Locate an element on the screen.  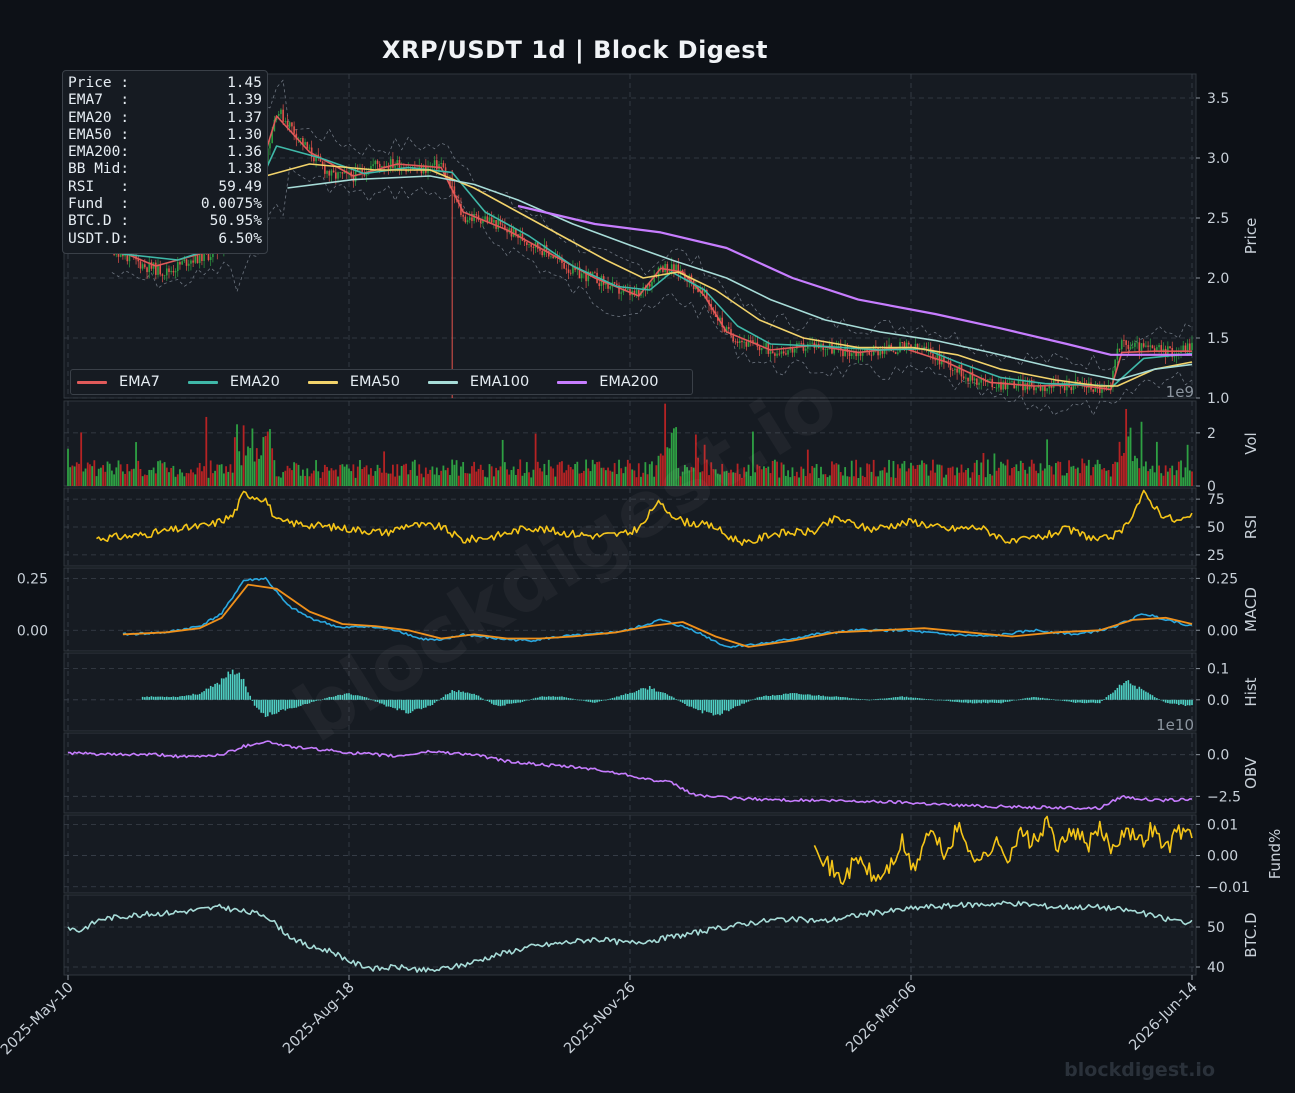
info-value: 50.95% is located at coordinates (235, 221).